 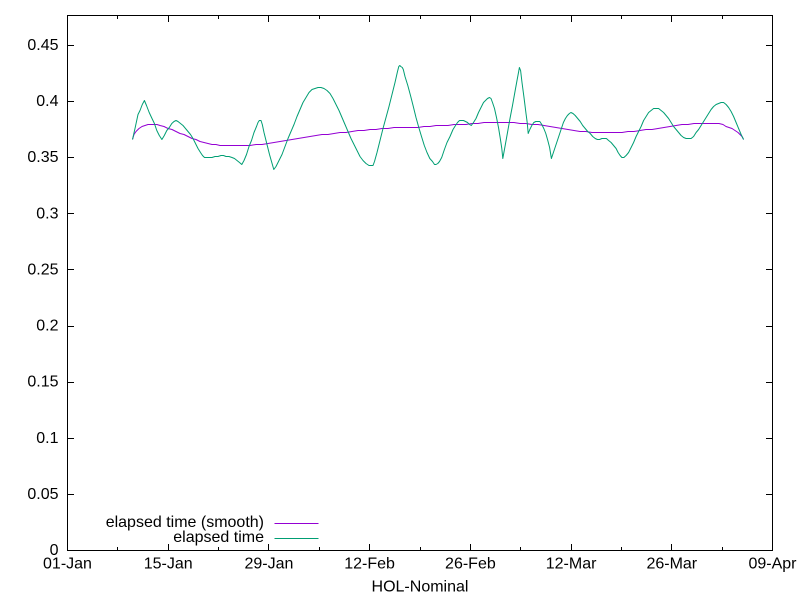 What do you see at coordinates (420, 587) in the screenshot?
I see `svg-text: HOL-Nominal` at bounding box center [420, 587].